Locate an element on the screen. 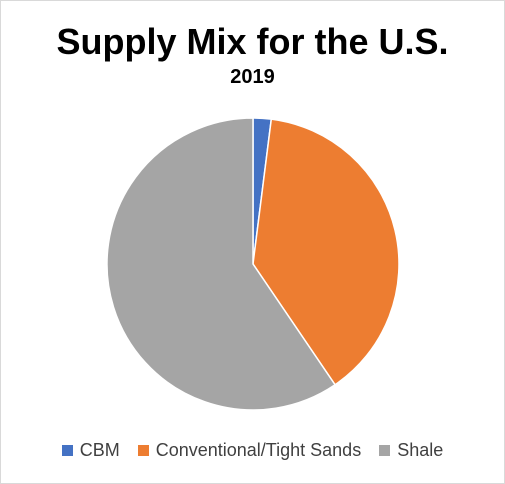 Image resolution: width=505 pixels, height=484 pixels. legend-item-shale: Shale is located at coordinates (411, 450).